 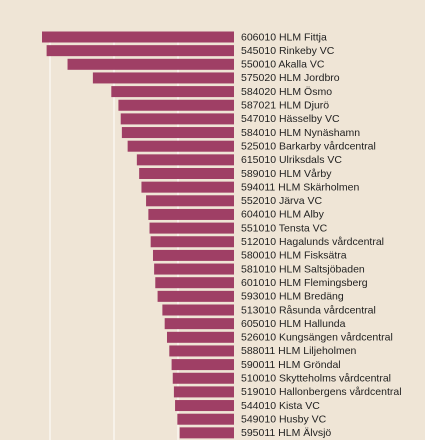 What do you see at coordinates (286, 174) in the screenshot?
I see `category-label-11: 589010 HLM Vårby` at bounding box center [286, 174].